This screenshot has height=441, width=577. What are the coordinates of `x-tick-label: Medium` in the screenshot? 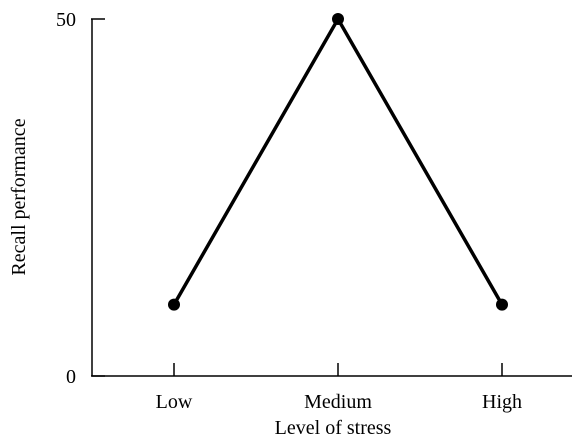 It's located at (338, 402).